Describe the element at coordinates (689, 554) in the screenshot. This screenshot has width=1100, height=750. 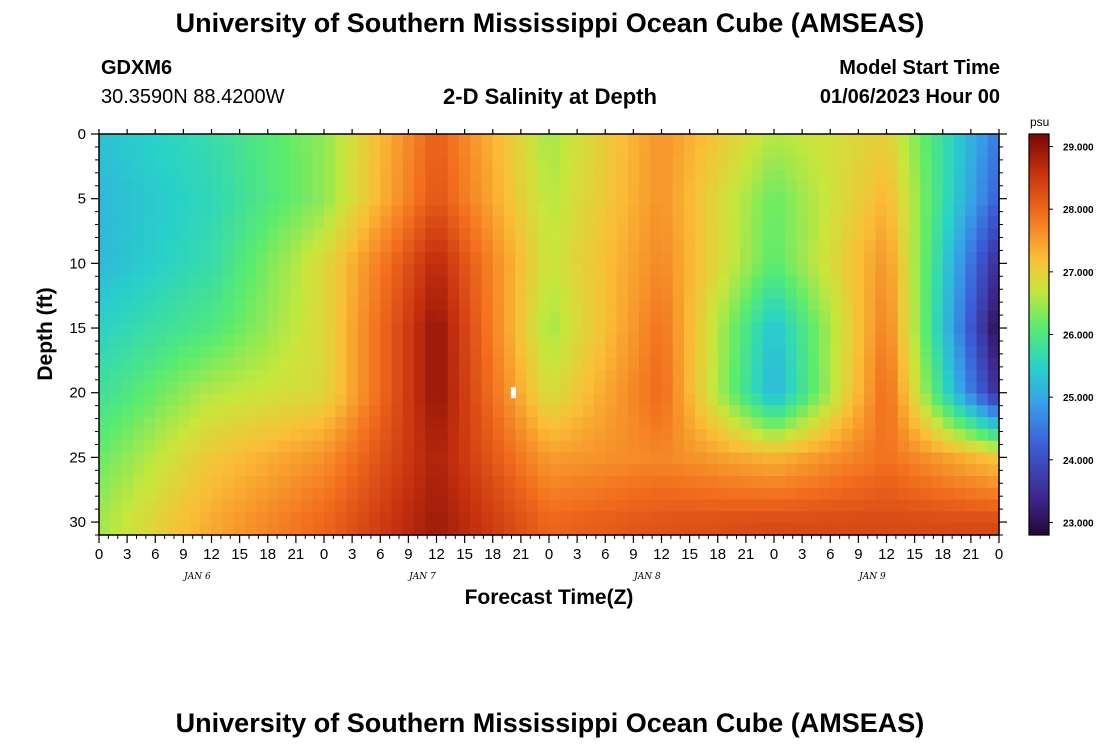
I see `x-tick-label: 15` at that location.